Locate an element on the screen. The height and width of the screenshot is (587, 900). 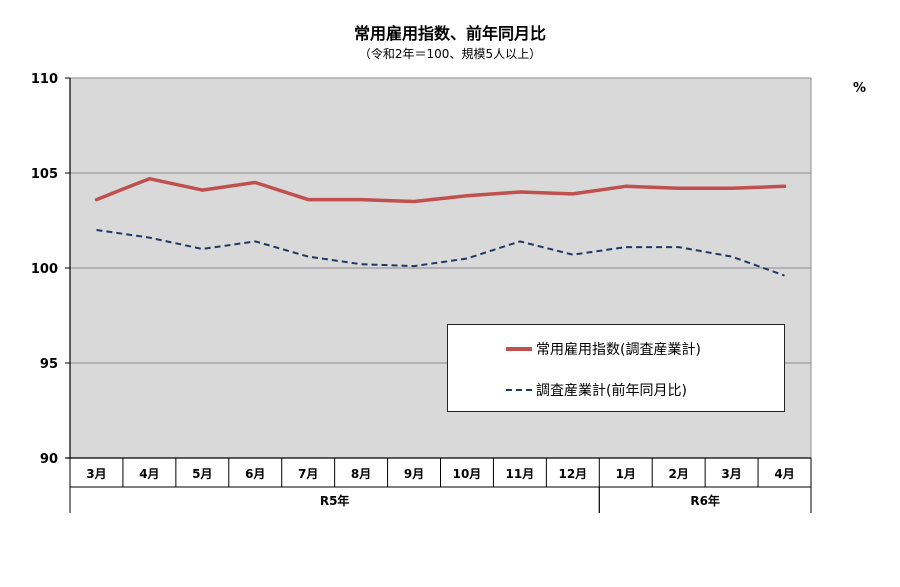
y-tick-label: 110 is located at coordinates (44, 79).